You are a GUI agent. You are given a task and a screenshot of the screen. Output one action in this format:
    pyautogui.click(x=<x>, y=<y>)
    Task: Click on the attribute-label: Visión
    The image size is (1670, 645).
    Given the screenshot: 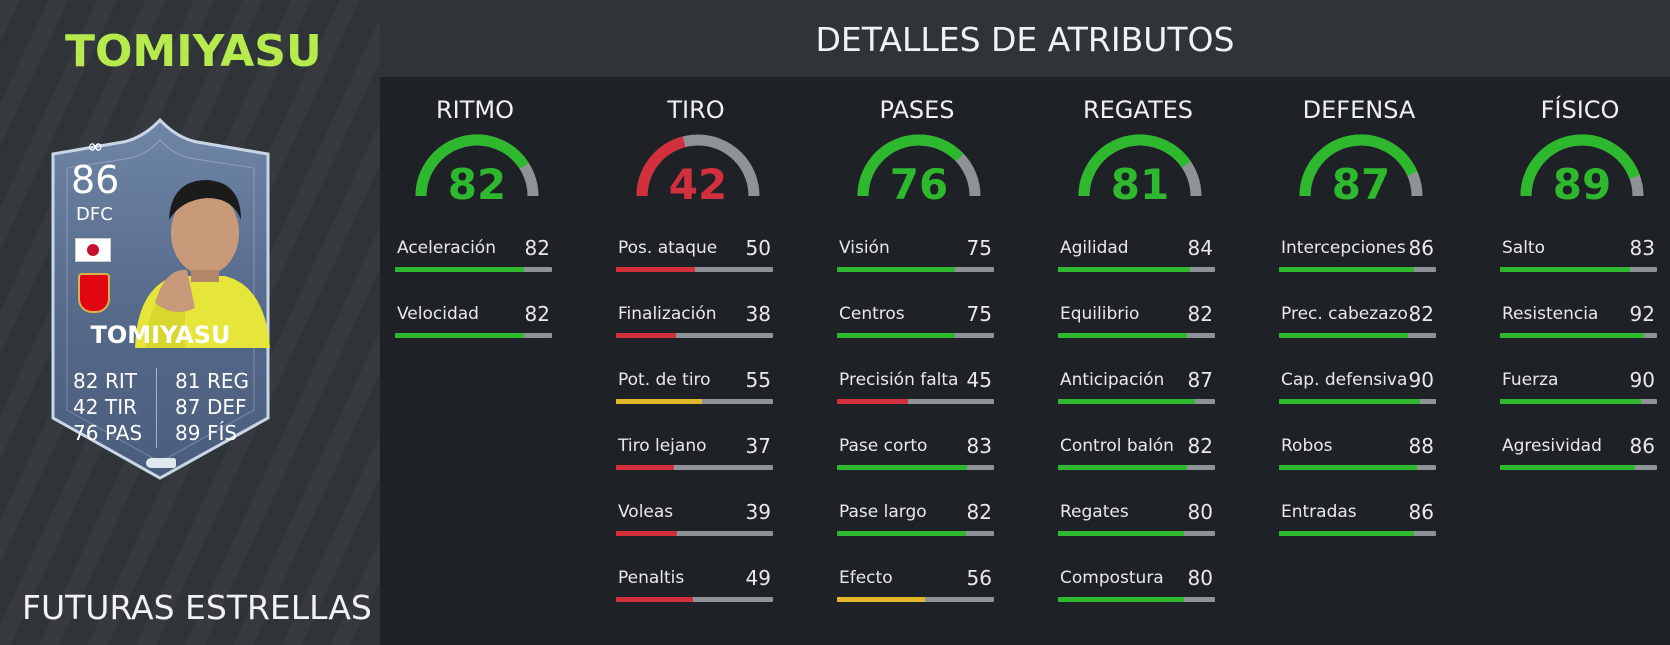 What is the action you would take?
    pyautogui.click(x=864, y=248)
    